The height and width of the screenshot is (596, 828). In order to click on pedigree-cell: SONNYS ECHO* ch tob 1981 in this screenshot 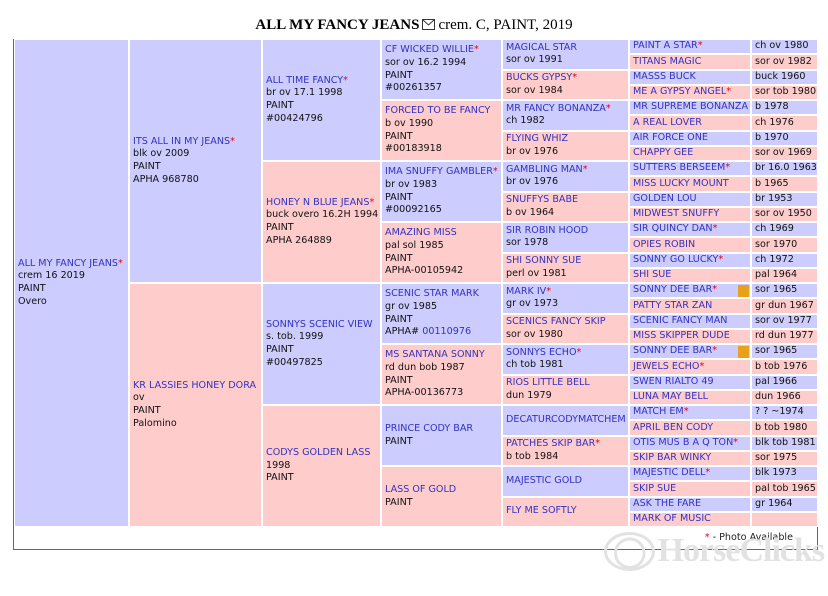, I will do `click(565, 359)`.